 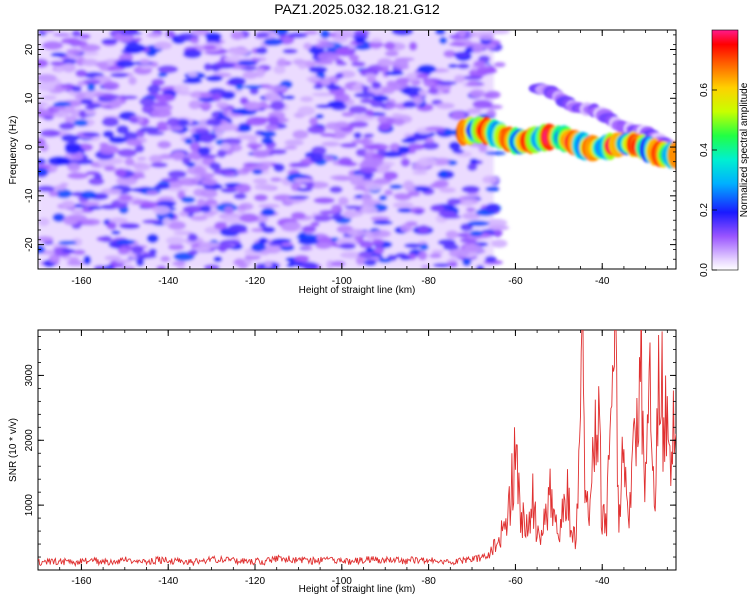 What do you see at coordinates (13, 150) in the screenshot?
I see `spectrogram-ylabel: Frequency (Hz)` at bounding box center [13, 150].